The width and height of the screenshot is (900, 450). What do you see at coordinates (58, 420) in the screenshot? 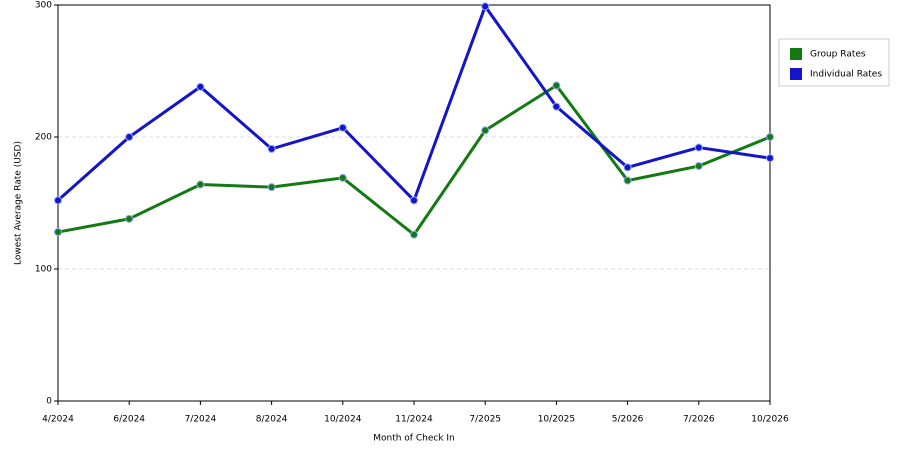
I see `x-tick-label: 4/2024` at bounding box center [58, 420].